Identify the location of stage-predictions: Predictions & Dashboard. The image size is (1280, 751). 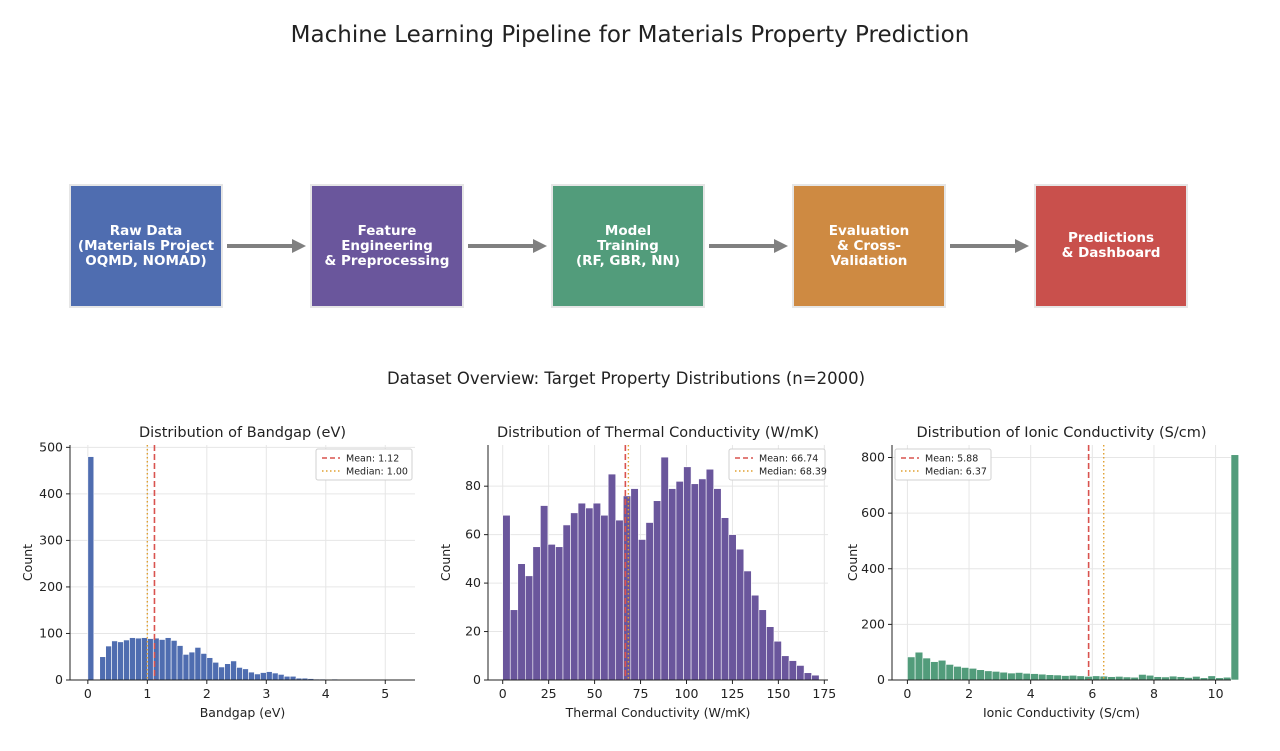
(1111, 246).